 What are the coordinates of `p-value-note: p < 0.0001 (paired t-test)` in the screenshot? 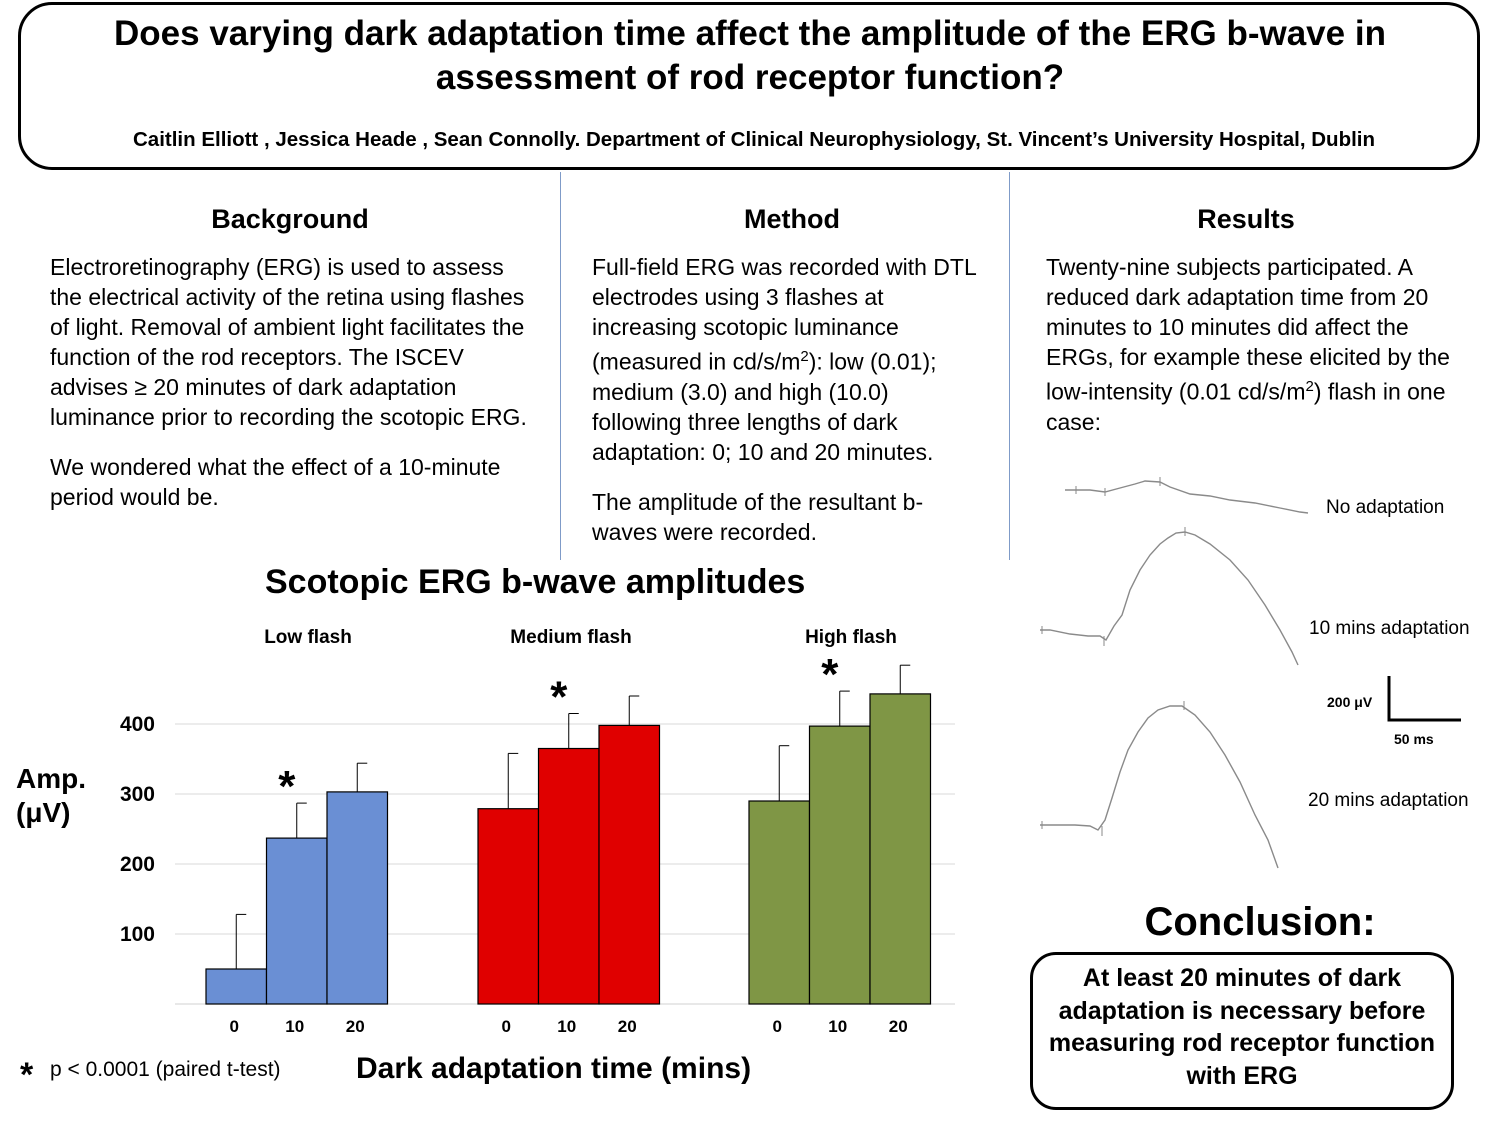 It's located at (165, 1069).